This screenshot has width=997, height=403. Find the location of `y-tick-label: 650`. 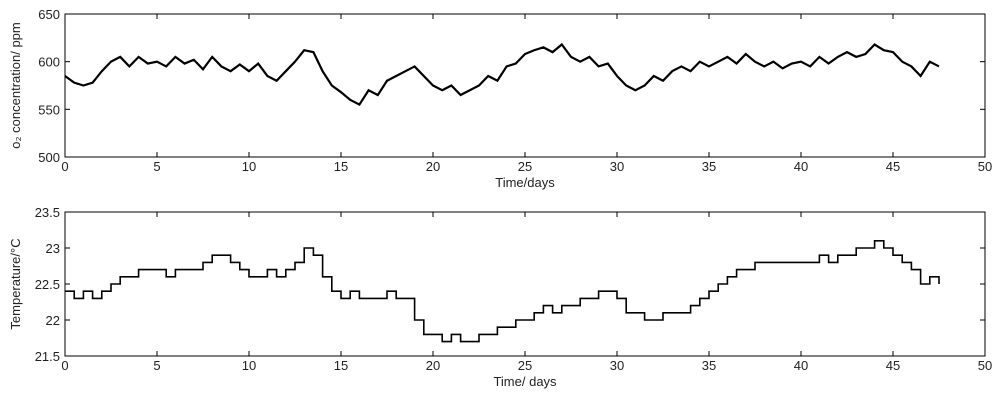

y-tick-label: 650 is located at coordinates (49, 14).